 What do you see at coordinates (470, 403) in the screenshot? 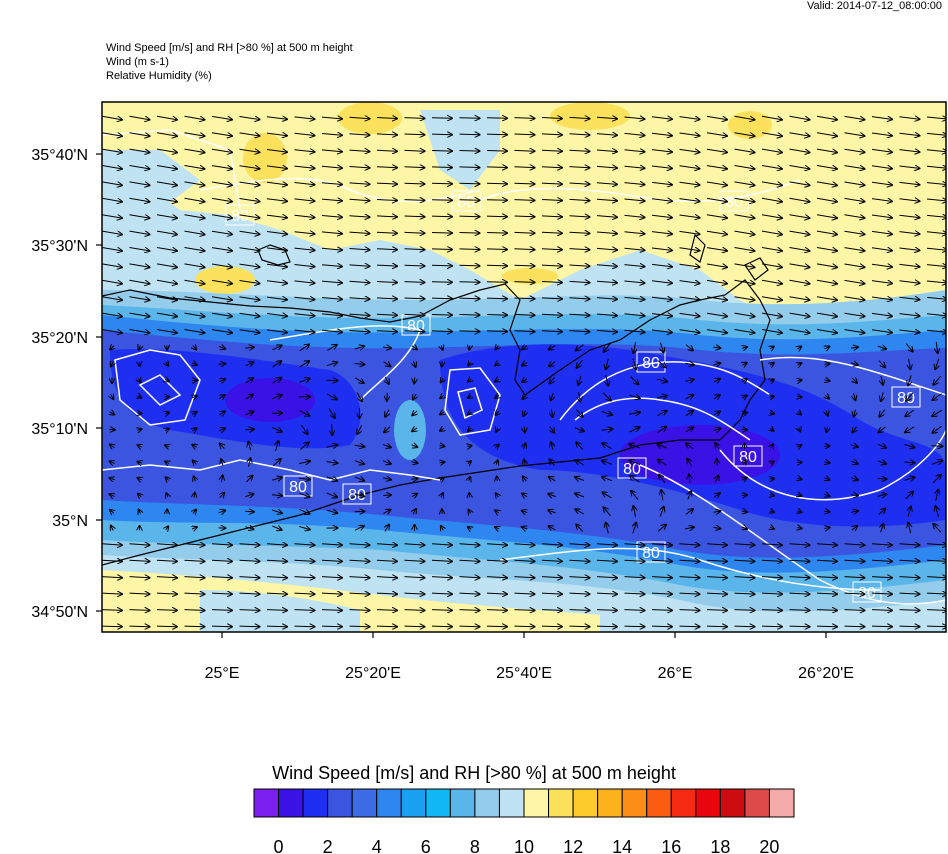
I see `rh-contour-loop-1-inner` at bounding box center [470, 403].